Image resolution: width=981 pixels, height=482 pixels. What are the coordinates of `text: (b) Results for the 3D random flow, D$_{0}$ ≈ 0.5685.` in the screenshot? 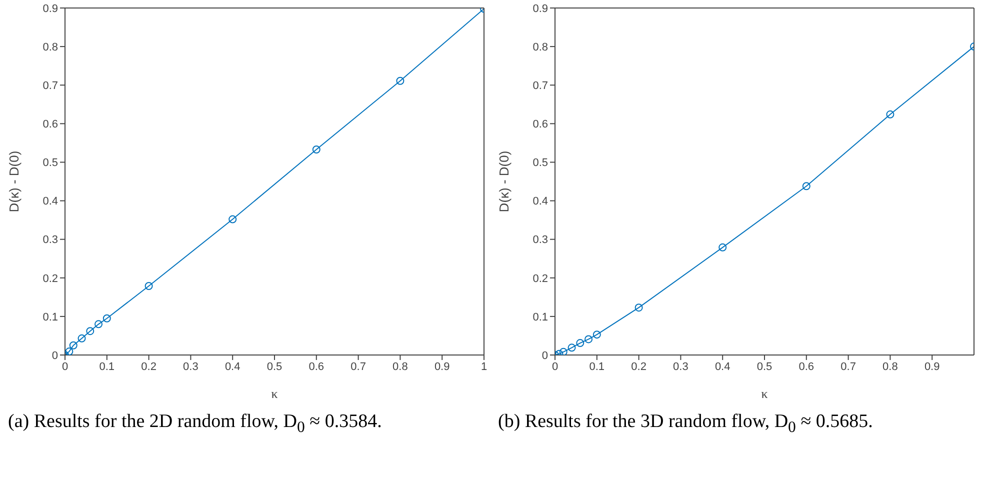 It's located at (685, 424).